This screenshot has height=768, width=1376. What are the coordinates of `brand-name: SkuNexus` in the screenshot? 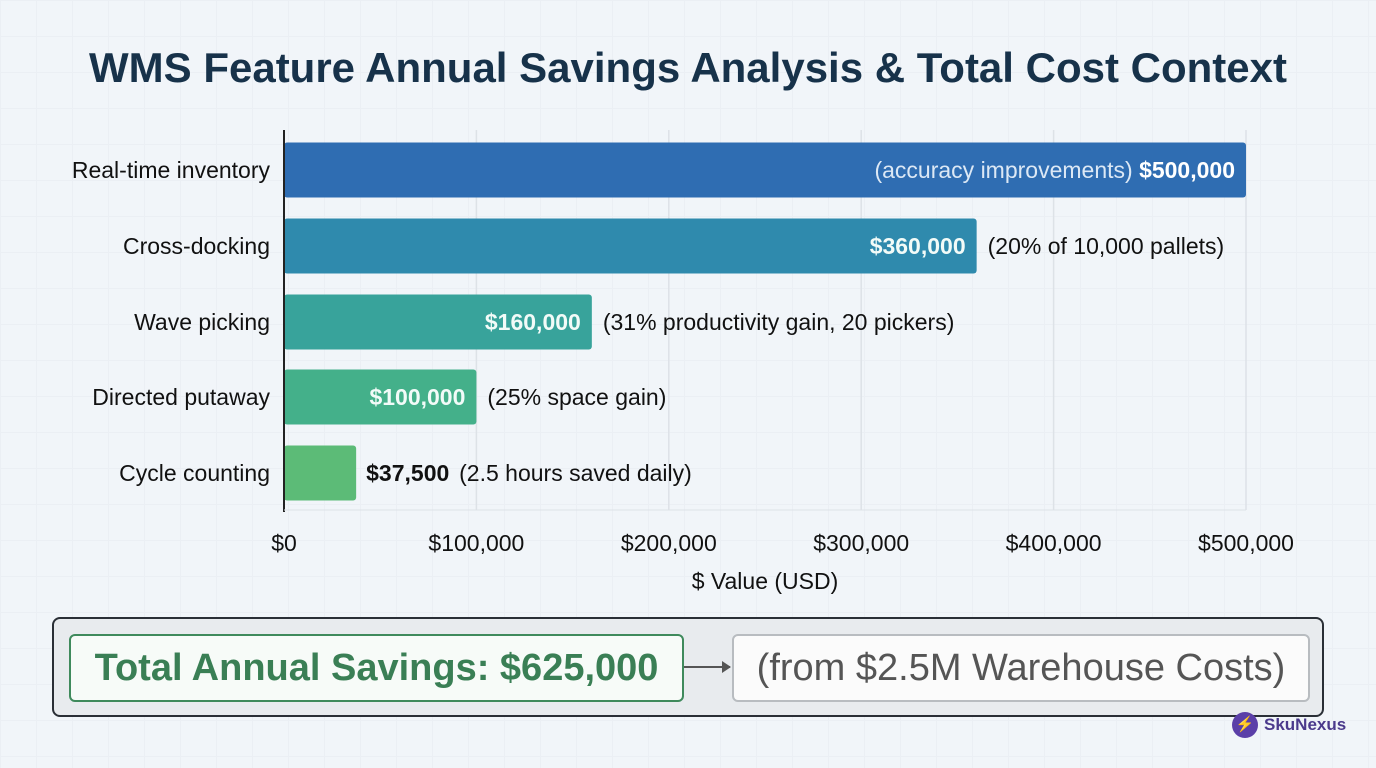 It's located at (1305, 724).